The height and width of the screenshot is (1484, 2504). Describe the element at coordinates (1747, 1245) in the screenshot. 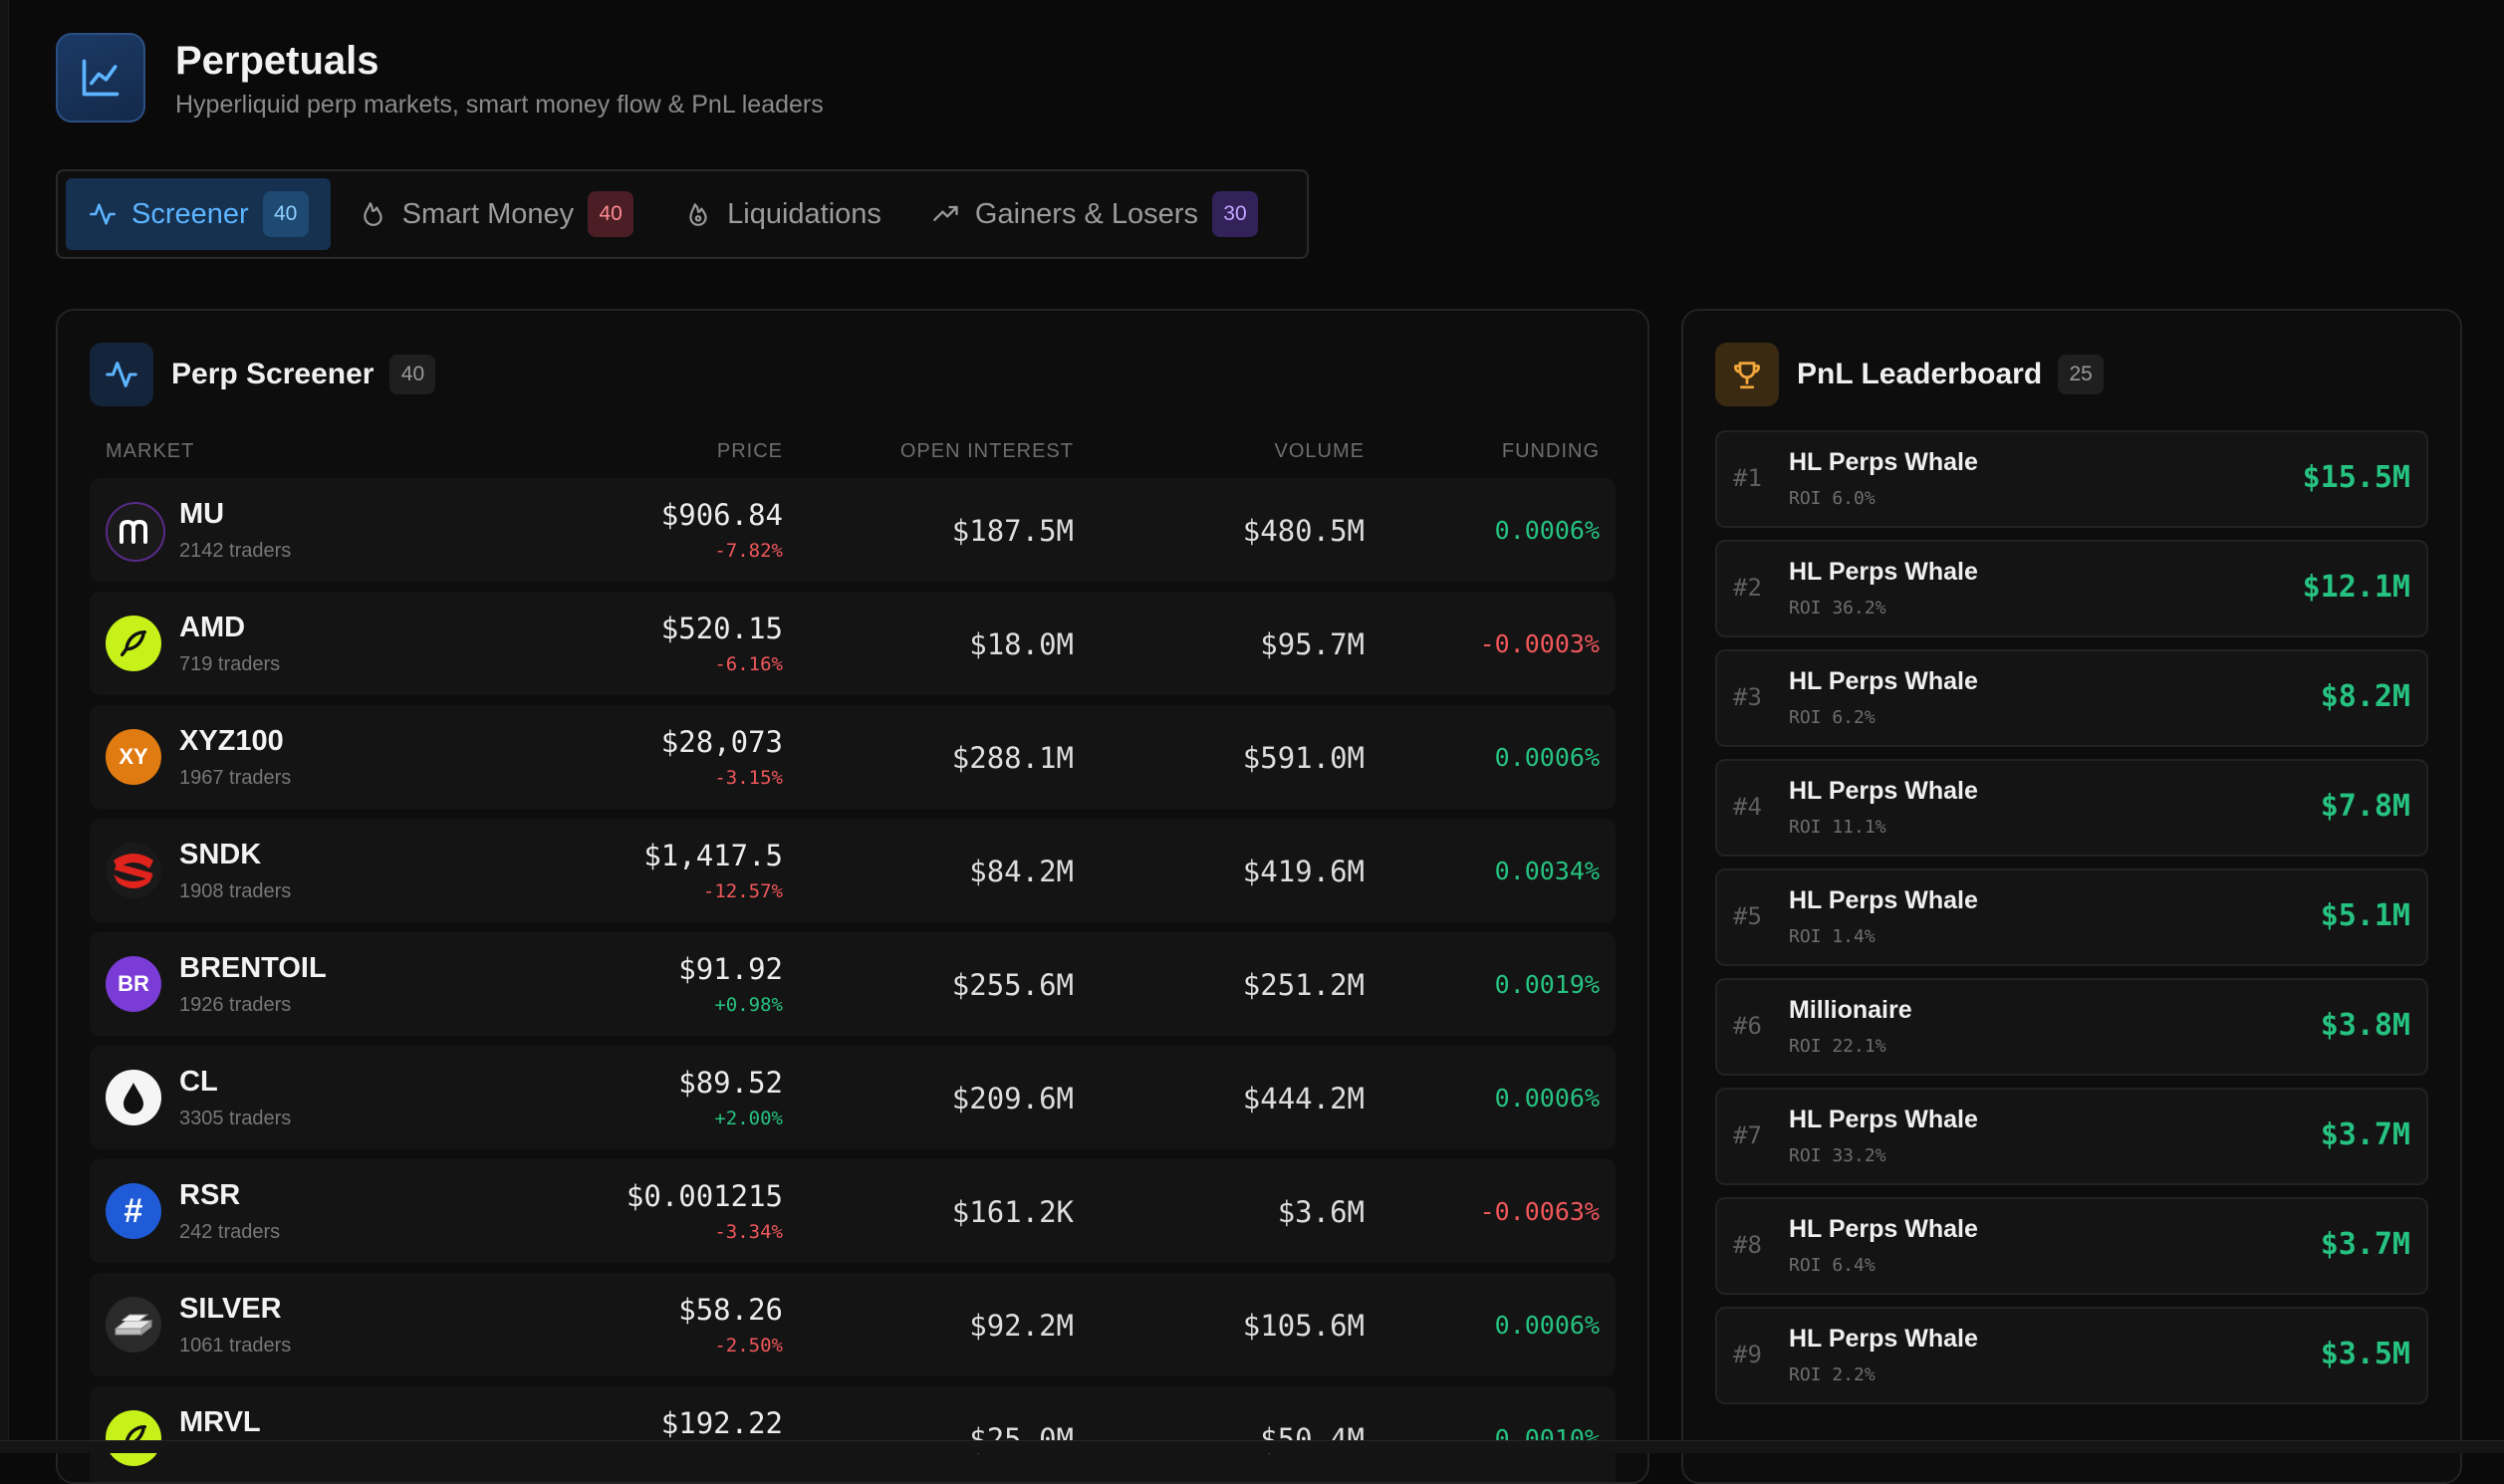

I see `rank-label: #8` at that location.